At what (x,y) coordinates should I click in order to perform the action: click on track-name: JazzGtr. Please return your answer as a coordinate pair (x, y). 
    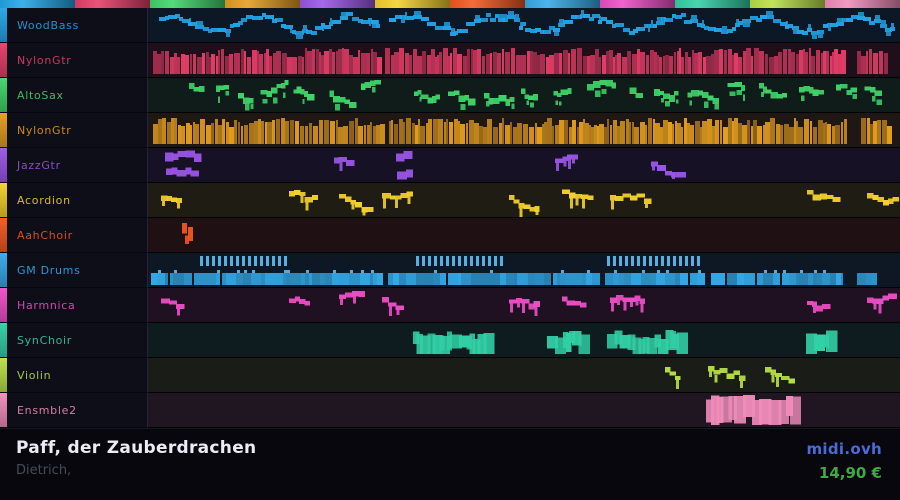
    Looking at the image, I should click on (39, 165).